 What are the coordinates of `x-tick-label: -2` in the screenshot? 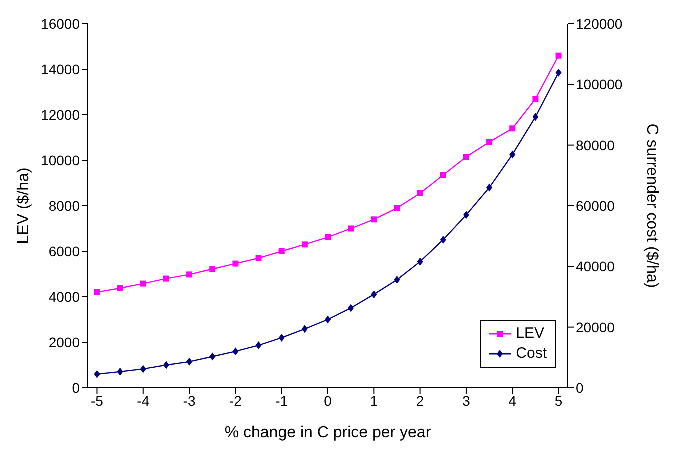 It's located at (235, 400).